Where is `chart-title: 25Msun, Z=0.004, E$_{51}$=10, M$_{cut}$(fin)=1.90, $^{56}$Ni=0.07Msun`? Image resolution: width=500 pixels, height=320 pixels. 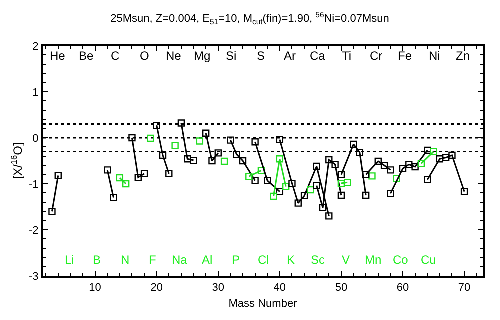 chart-title: 25Msun, Z=0.004, E$_{51}$=10, M$_{cut}$(fin)=1.90, $^{56}$Ni=0.07Msun is located at coordinates (250, 18).